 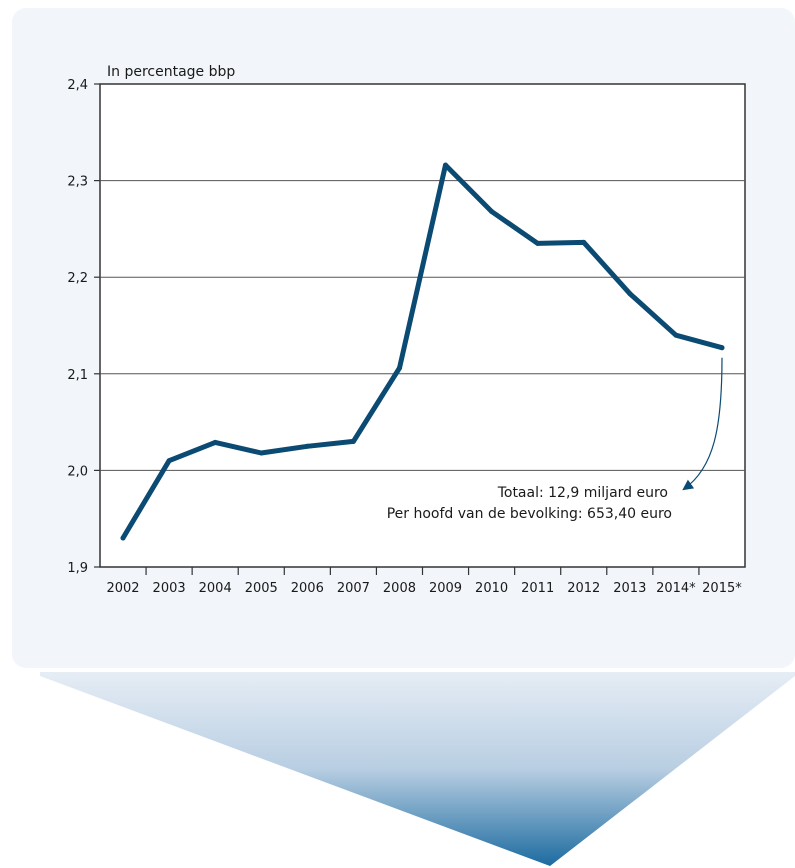 I want to click on x-tick-label: 2007, so click(x=353, y=588).